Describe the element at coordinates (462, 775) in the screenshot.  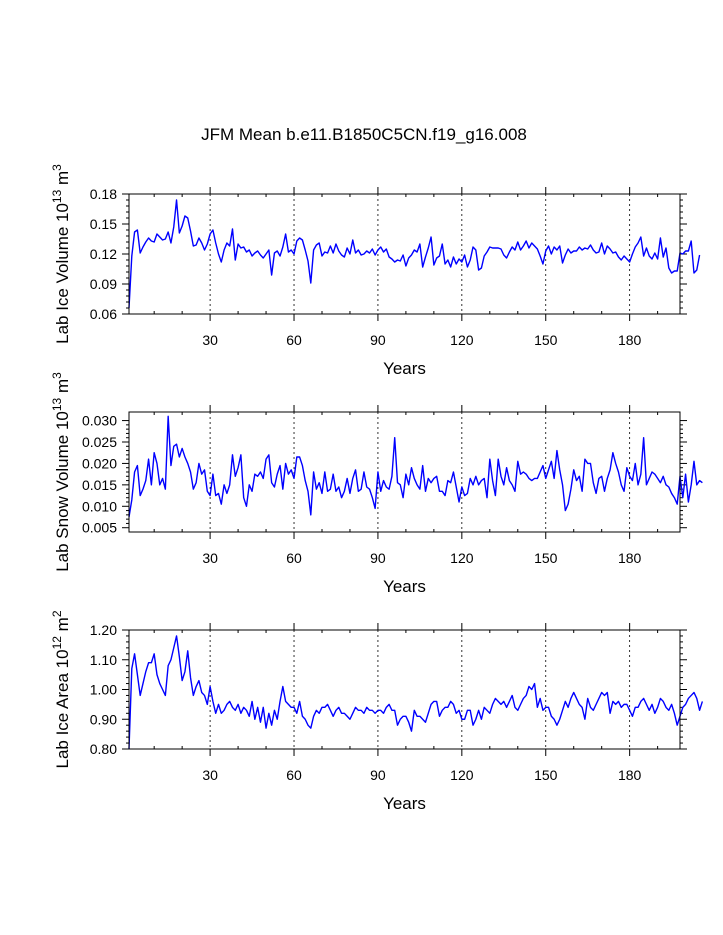
I see `lab-ice-area-x-tick-label: 120` at that location.